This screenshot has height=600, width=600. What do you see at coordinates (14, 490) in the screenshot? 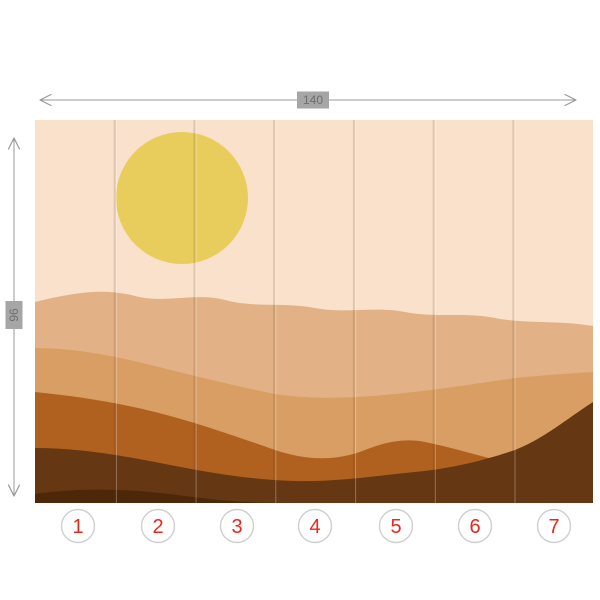
I see `arrow-down-icon` at bounding box center [14, 490].